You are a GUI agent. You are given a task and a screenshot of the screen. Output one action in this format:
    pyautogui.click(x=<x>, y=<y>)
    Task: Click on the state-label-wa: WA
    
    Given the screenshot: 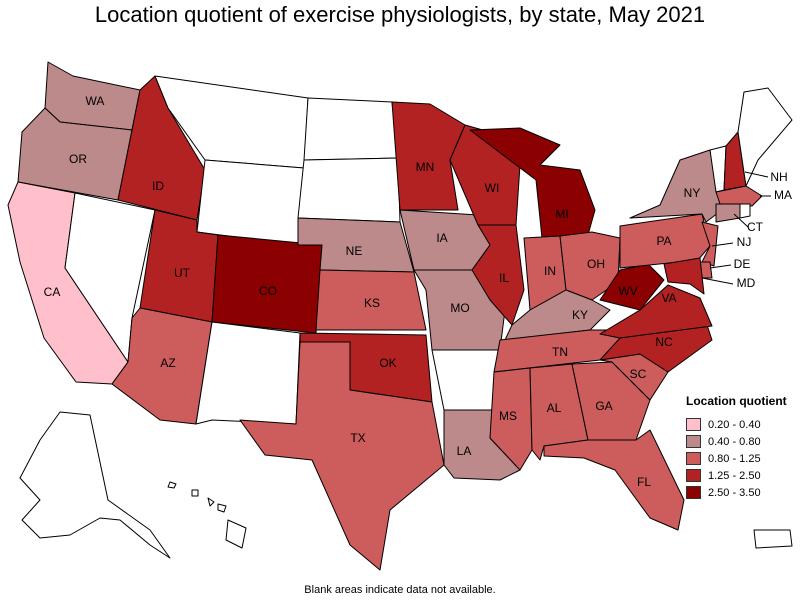 What is the action you would take?
    pyautogui.click(x=95, y=101)
    